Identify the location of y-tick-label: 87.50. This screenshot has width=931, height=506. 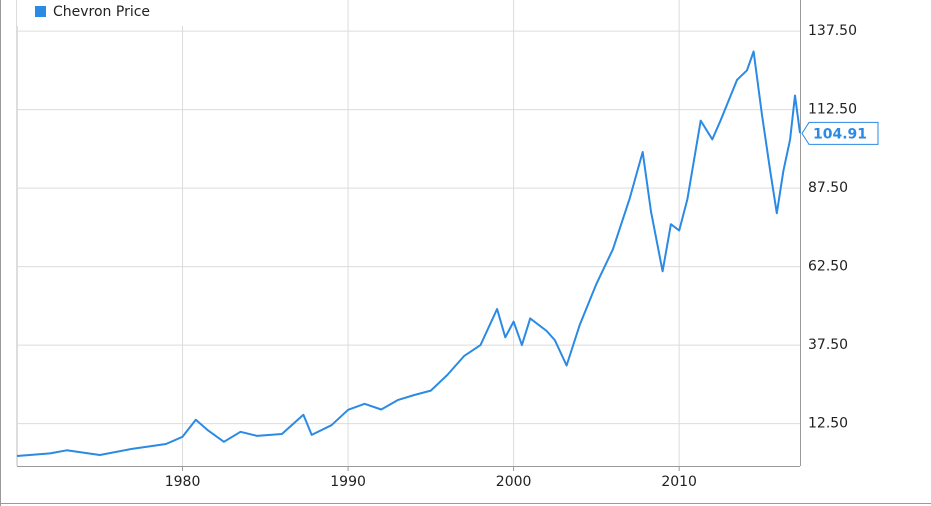
(828, 188).